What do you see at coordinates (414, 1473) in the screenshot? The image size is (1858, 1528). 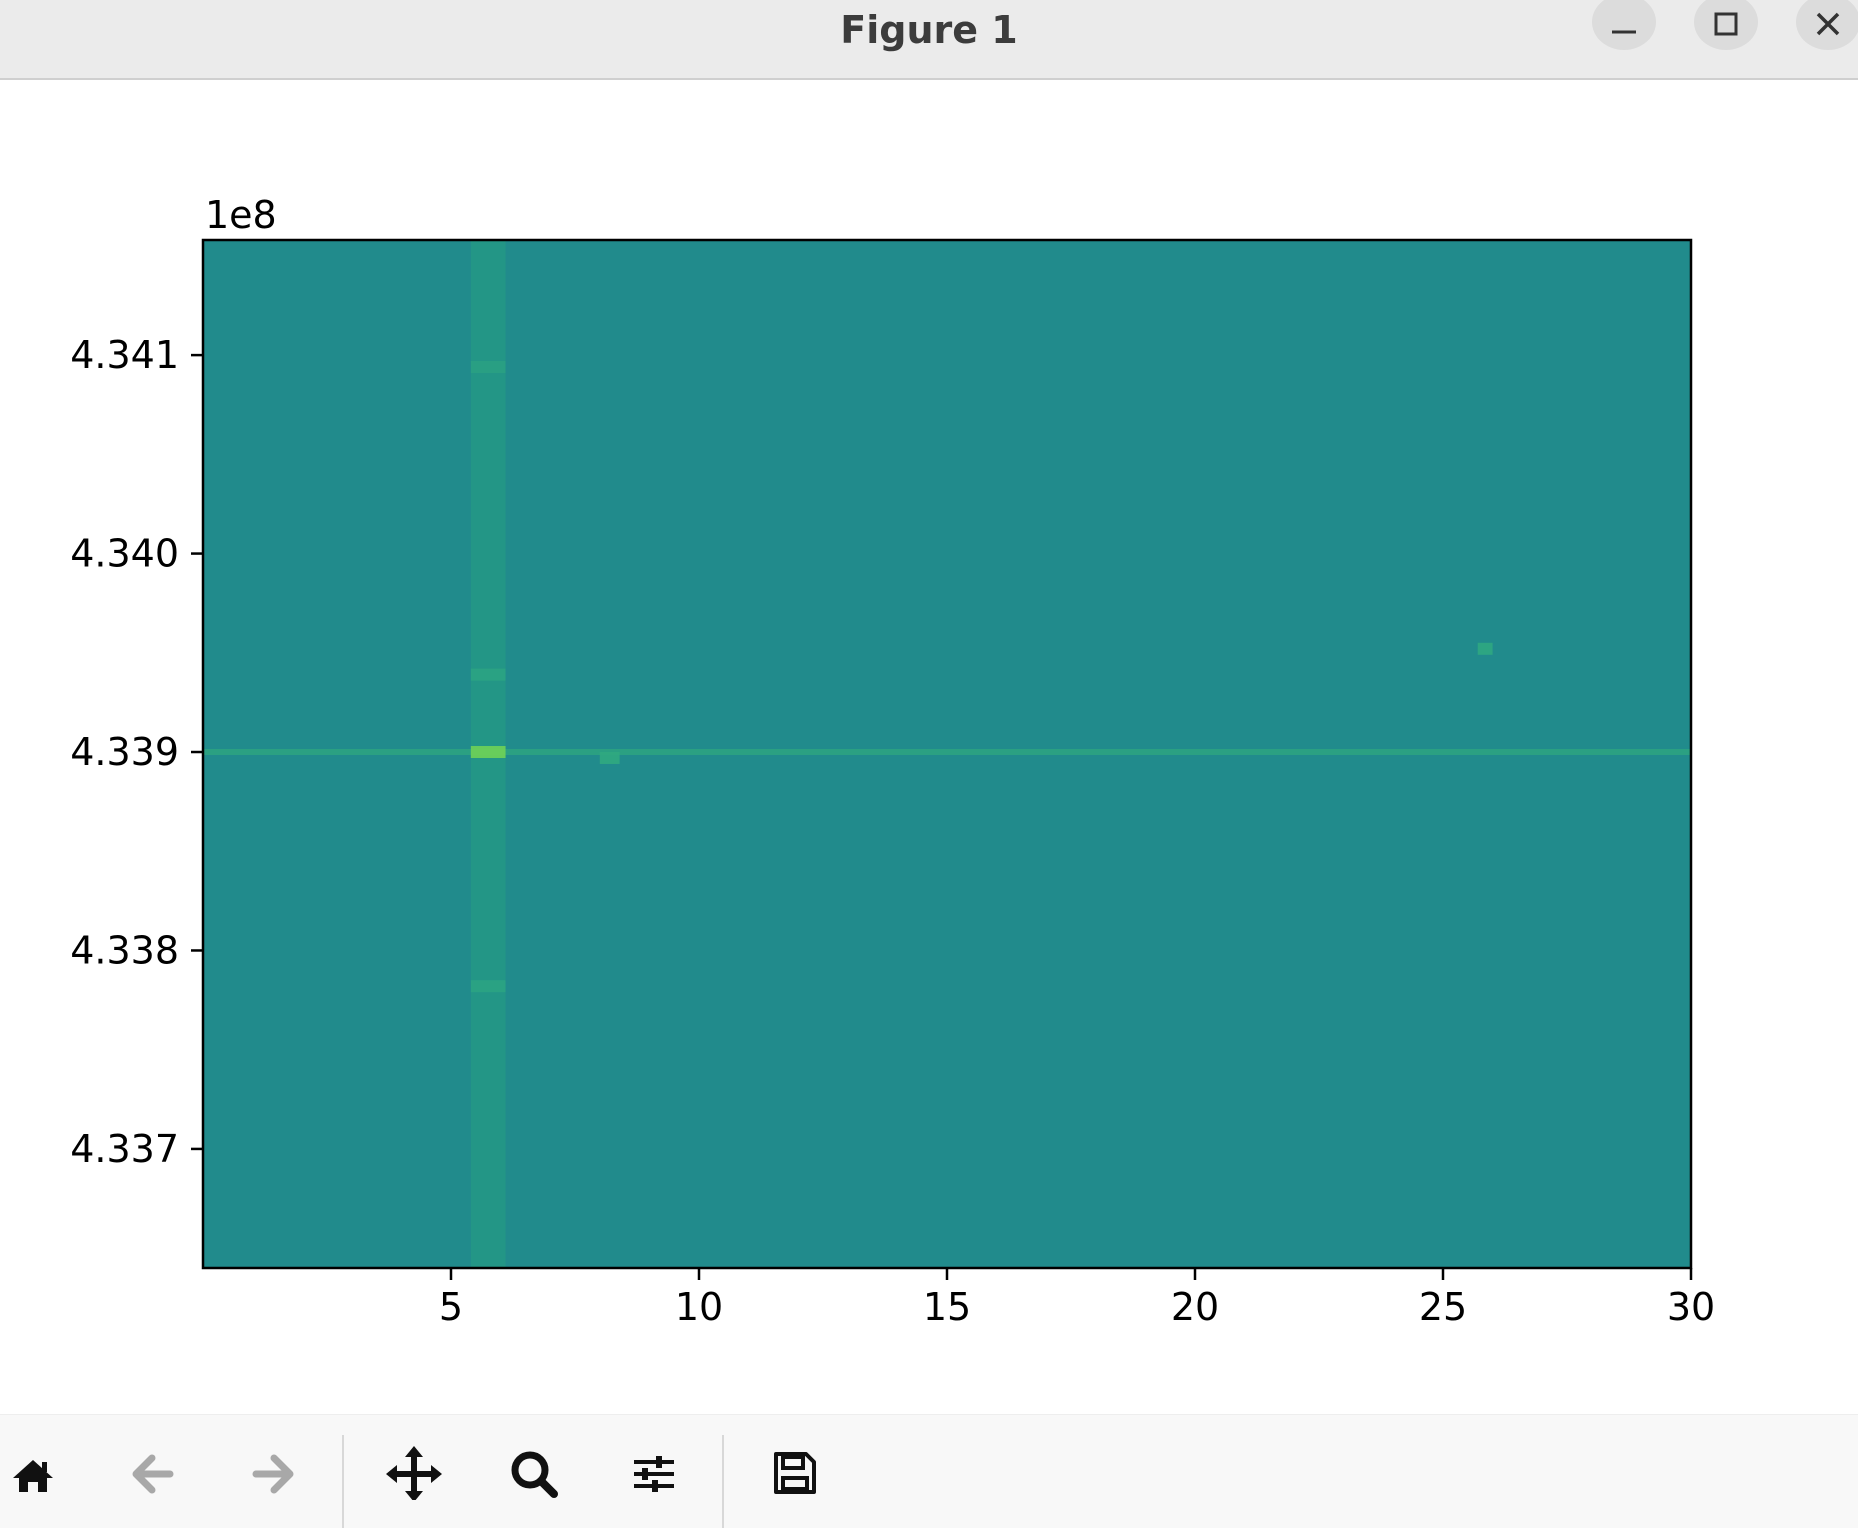 I see `move-icon` at bounding box center [414, 1473].